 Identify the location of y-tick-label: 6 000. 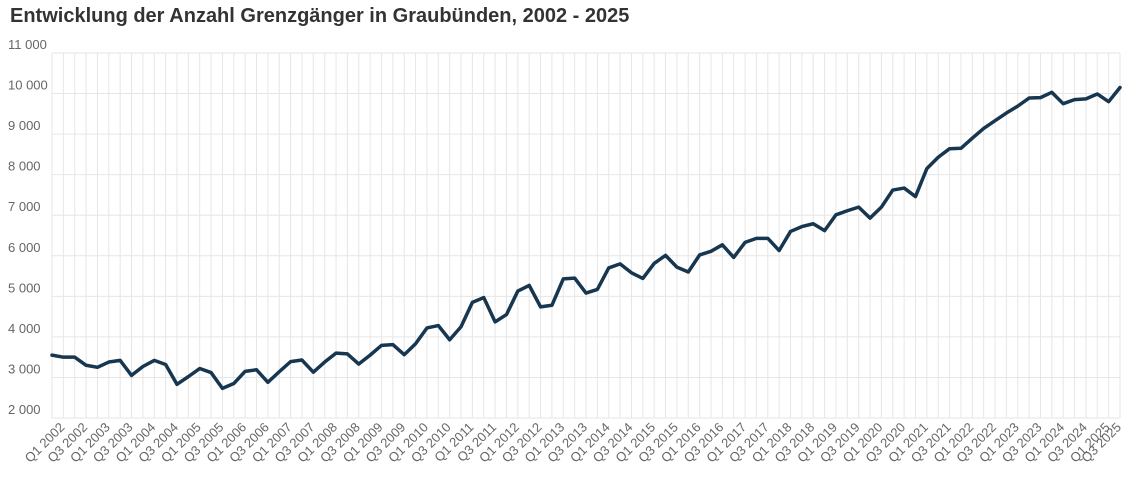
(24, 247).